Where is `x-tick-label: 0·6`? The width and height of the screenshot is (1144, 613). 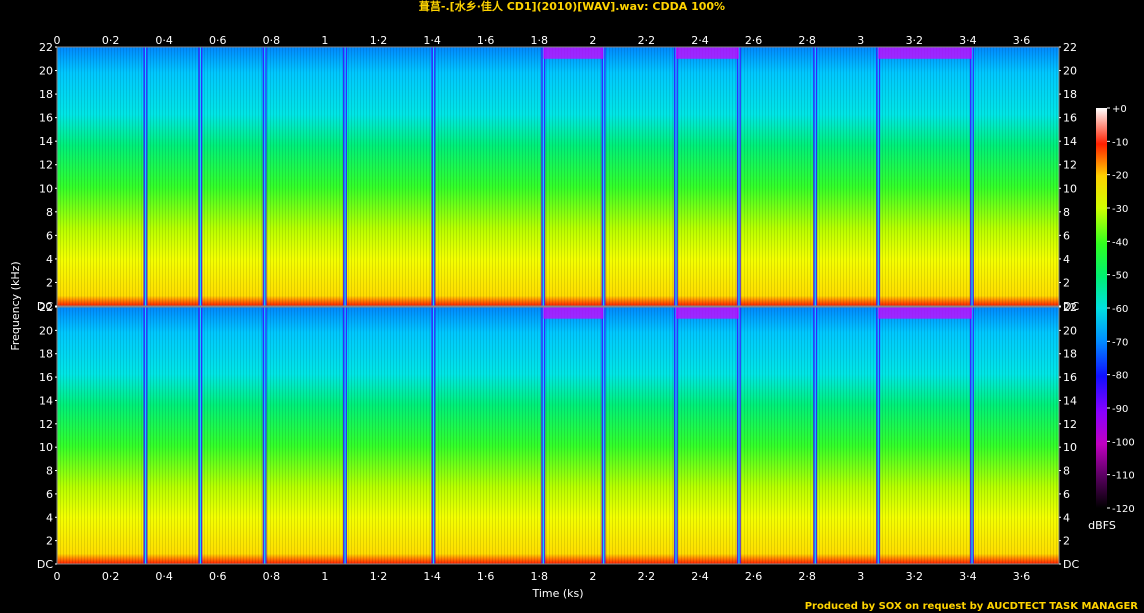 x-tick-label: 0·6 is located at coordinates (218, 576).